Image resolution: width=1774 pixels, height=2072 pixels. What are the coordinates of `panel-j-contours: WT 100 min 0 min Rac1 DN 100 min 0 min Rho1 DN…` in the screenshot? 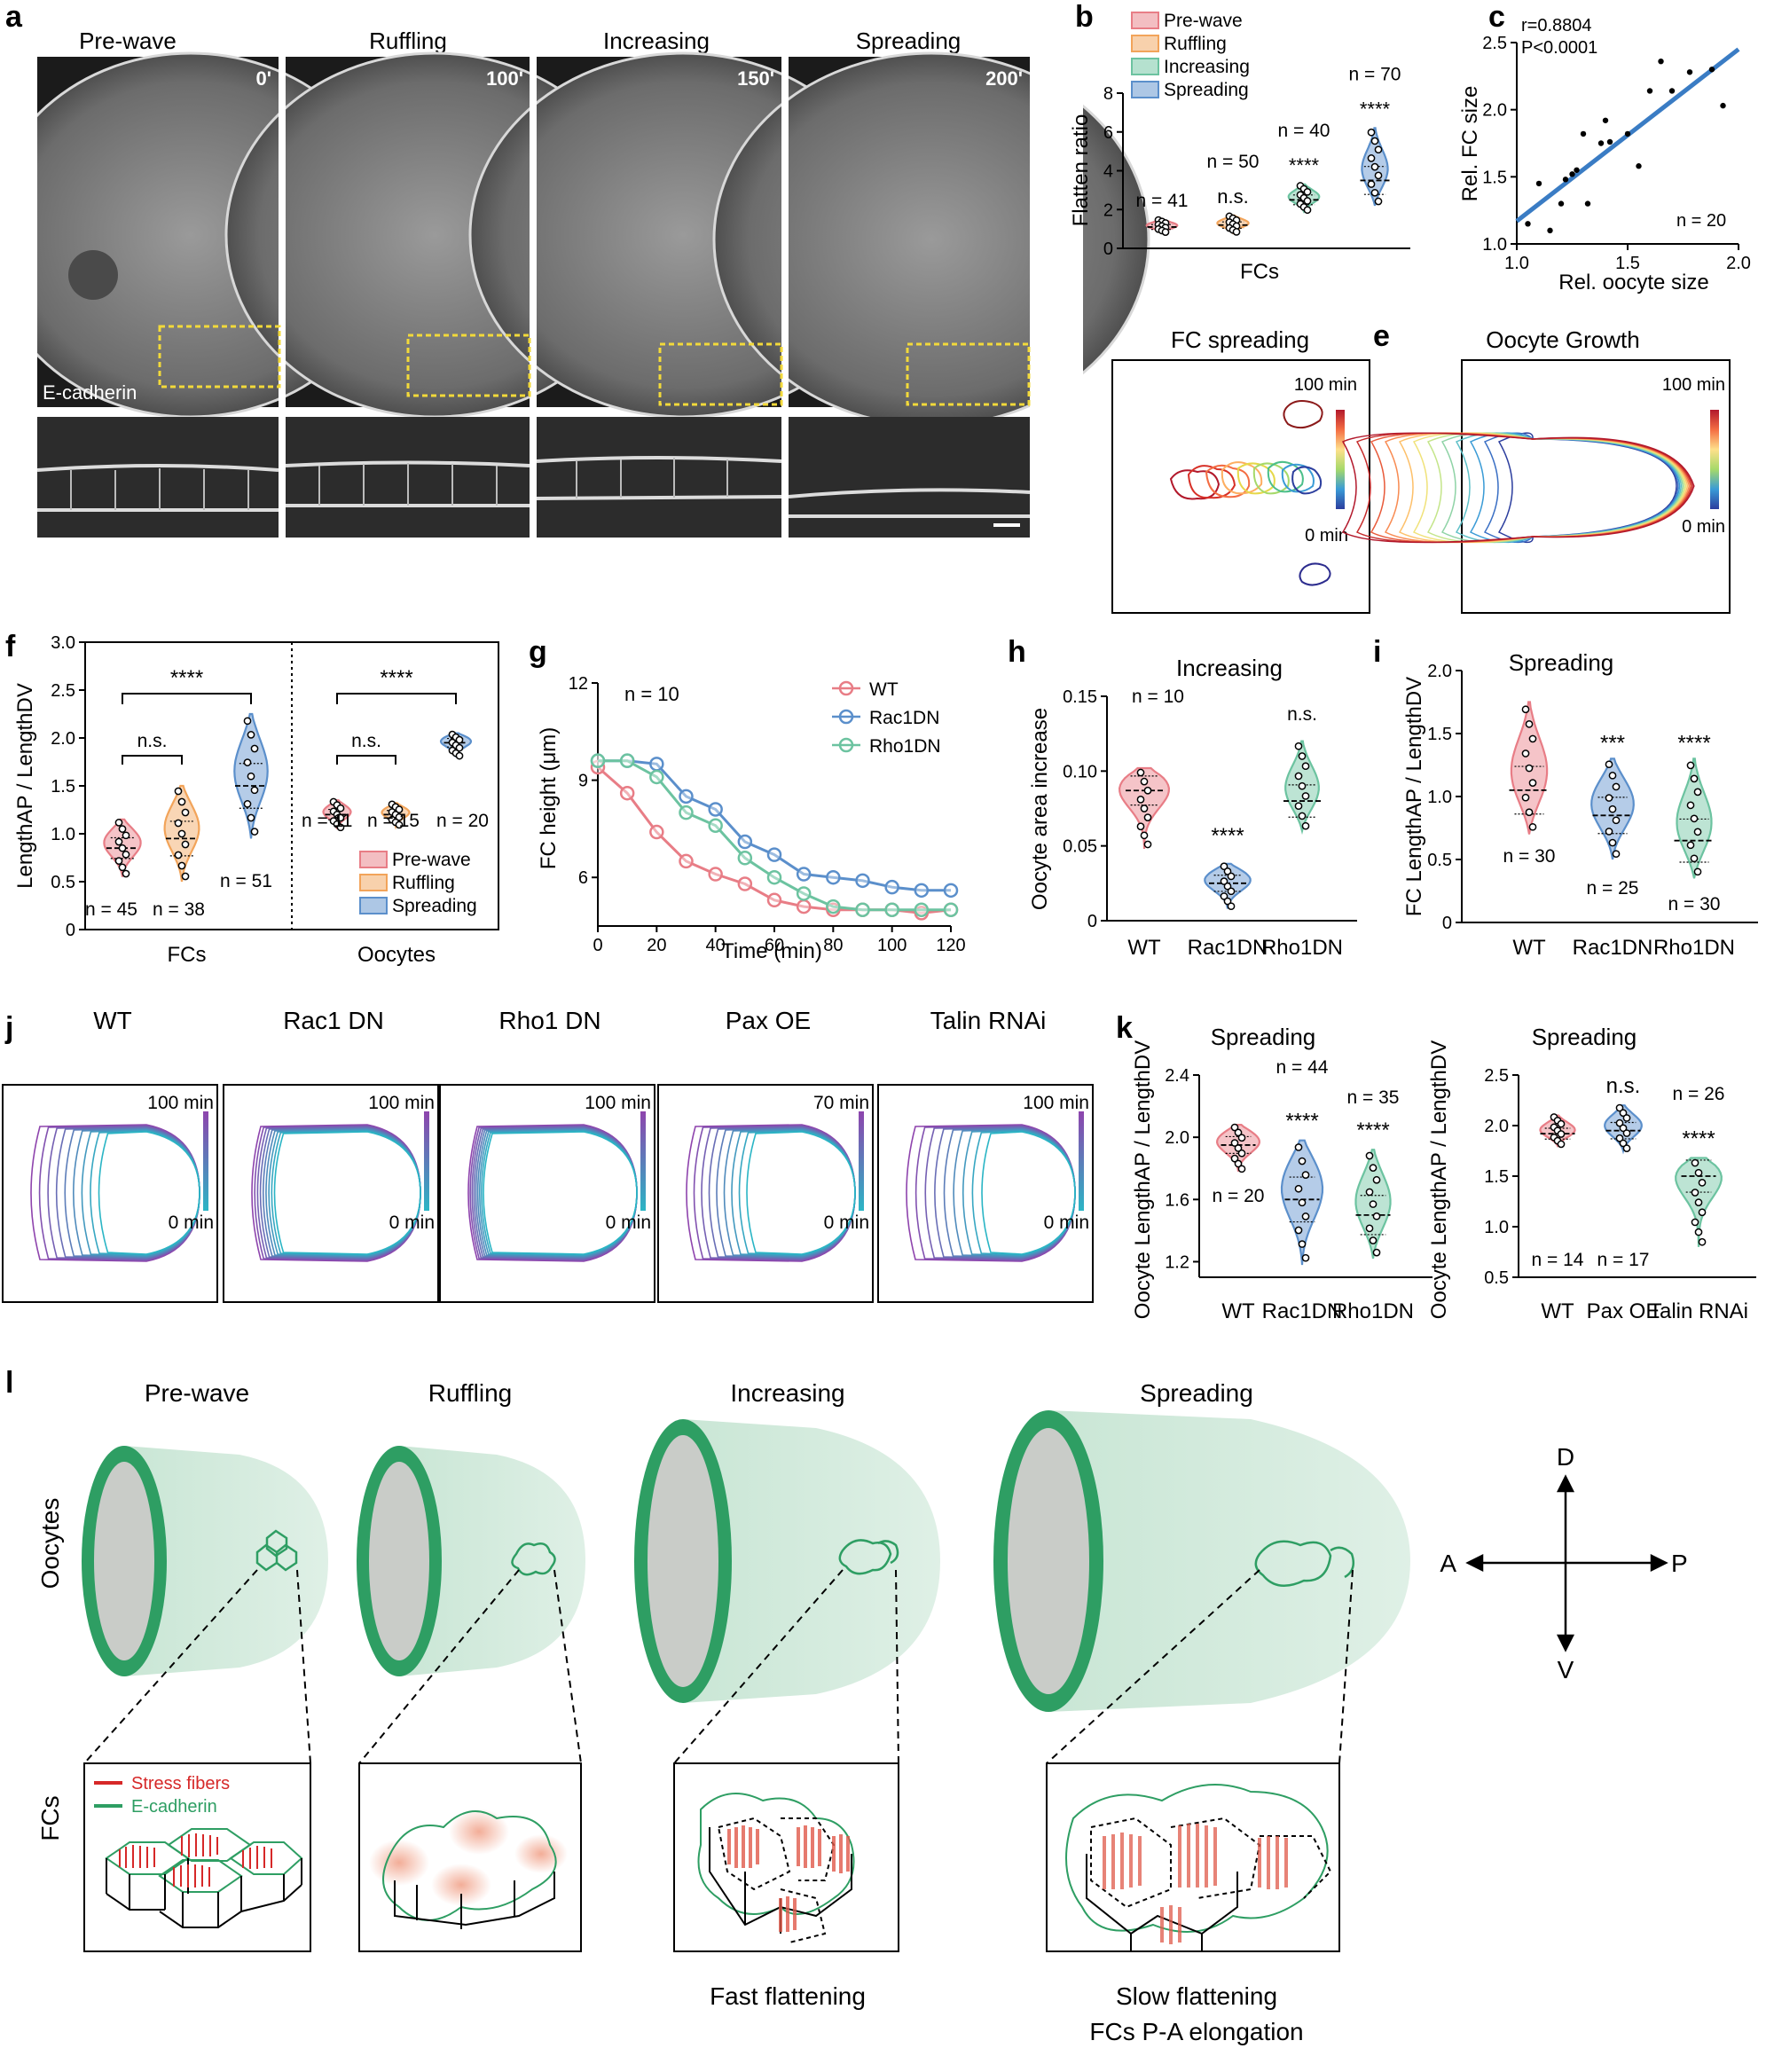 It's located at (548, 1155).